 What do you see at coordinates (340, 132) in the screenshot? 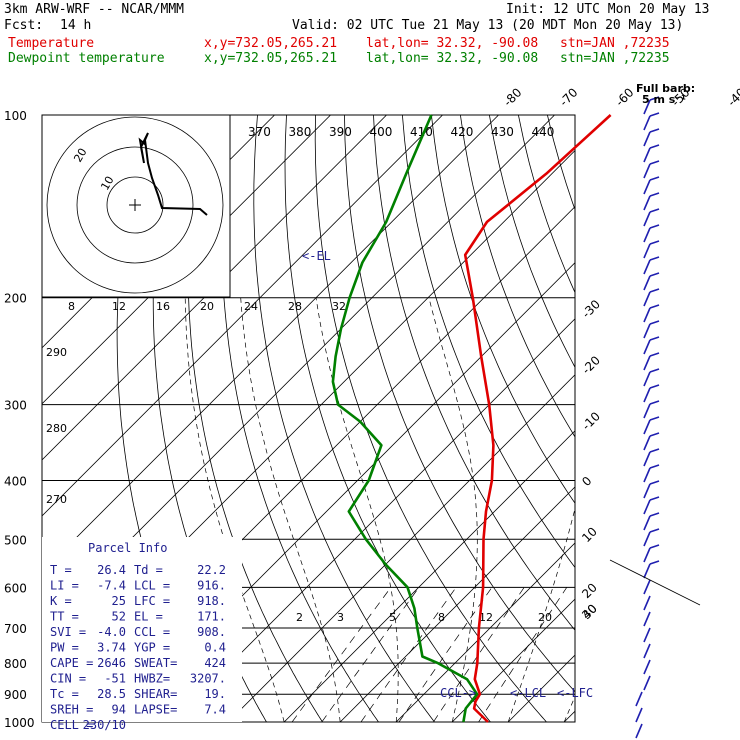
I see `theta-label: 390` at bounding box center [340, 132].